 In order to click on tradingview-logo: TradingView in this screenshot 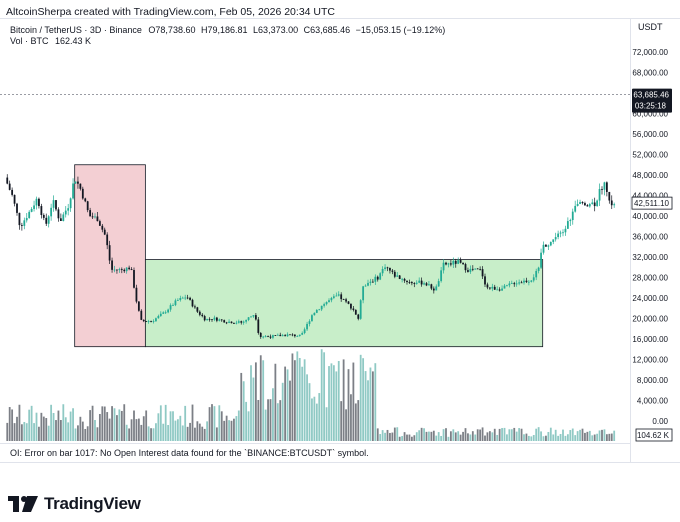, I will do `click(74, 504)`.